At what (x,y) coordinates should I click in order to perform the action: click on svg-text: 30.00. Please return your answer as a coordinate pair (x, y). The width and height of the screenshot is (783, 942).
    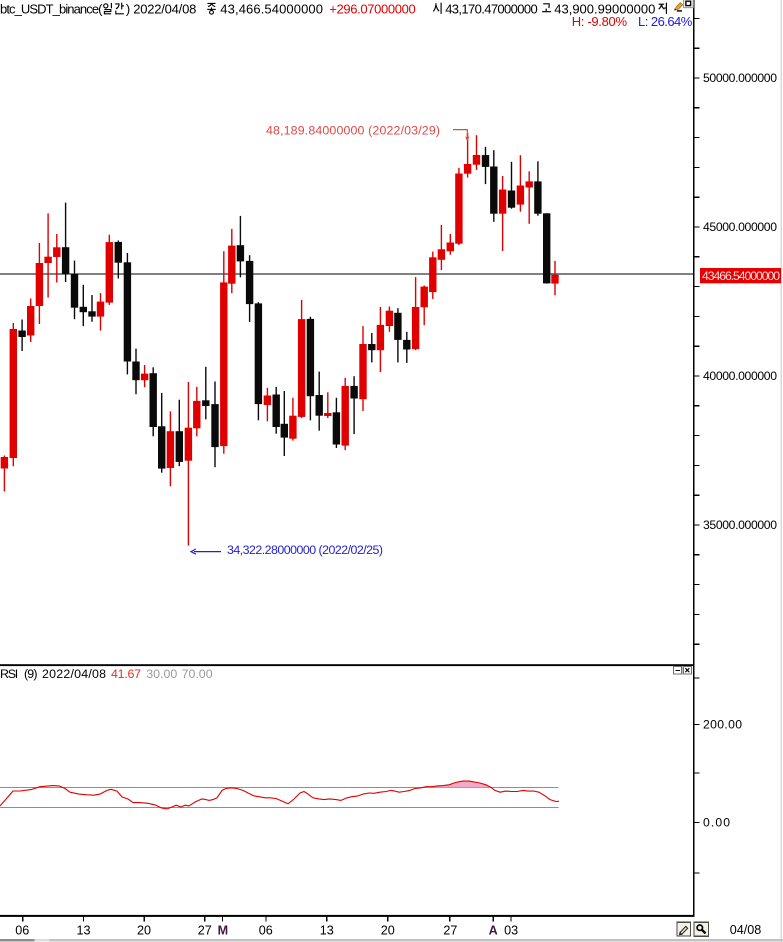
    Looking at the image, I should click on (161, 674).